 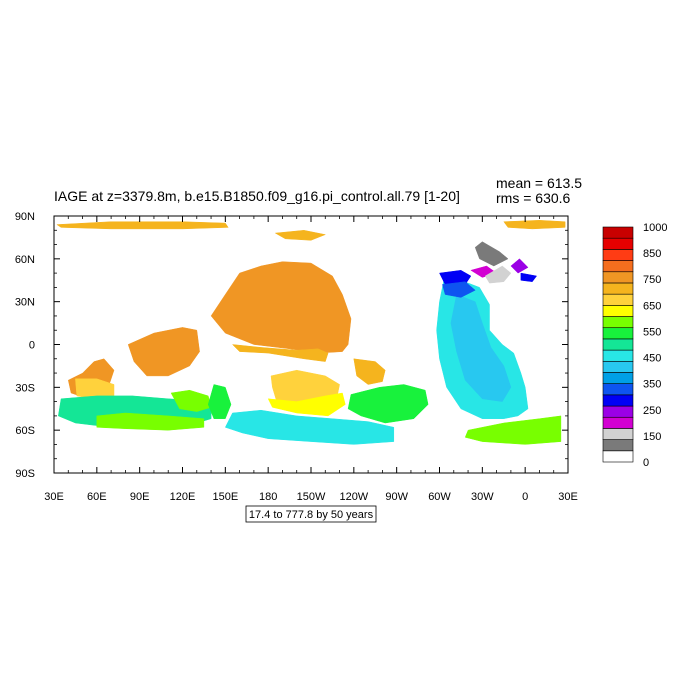 What do you see at coordinates (652, 385) in the screenshot?
I see `colorbar-label: 350` at bounding box center [652, 385].